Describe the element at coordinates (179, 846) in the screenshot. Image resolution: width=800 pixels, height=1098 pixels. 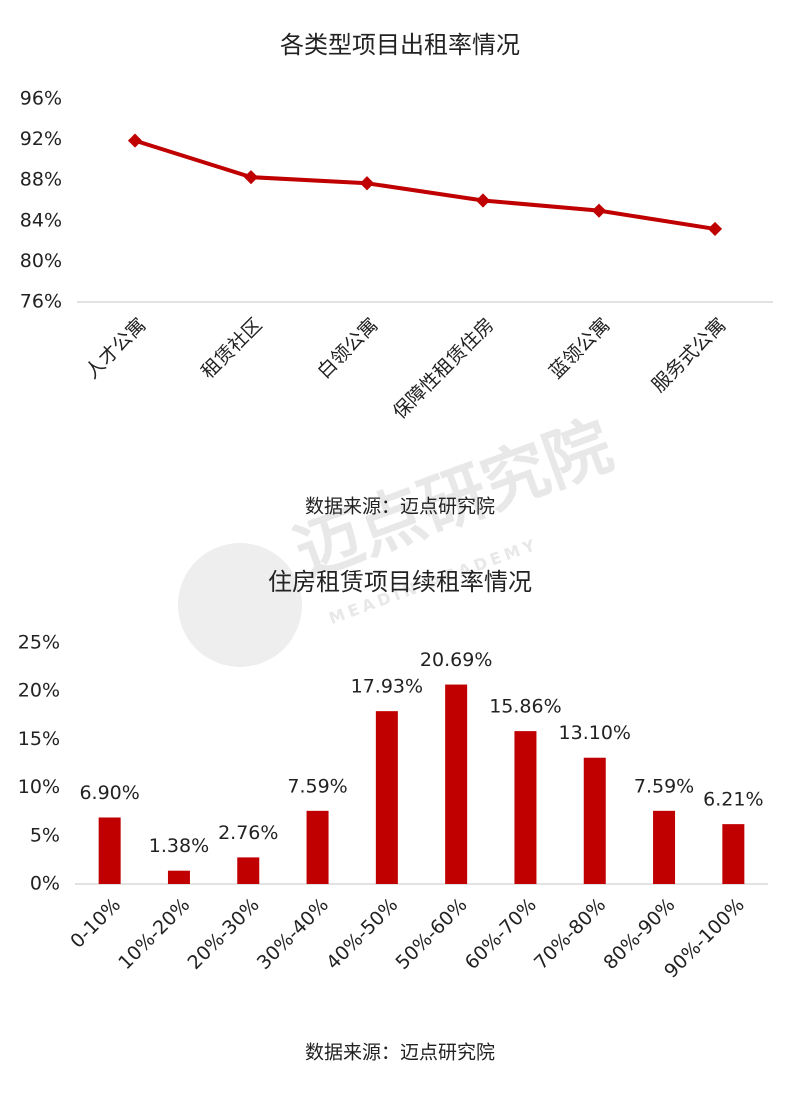
I see `data-label: 1.38%` at that location.